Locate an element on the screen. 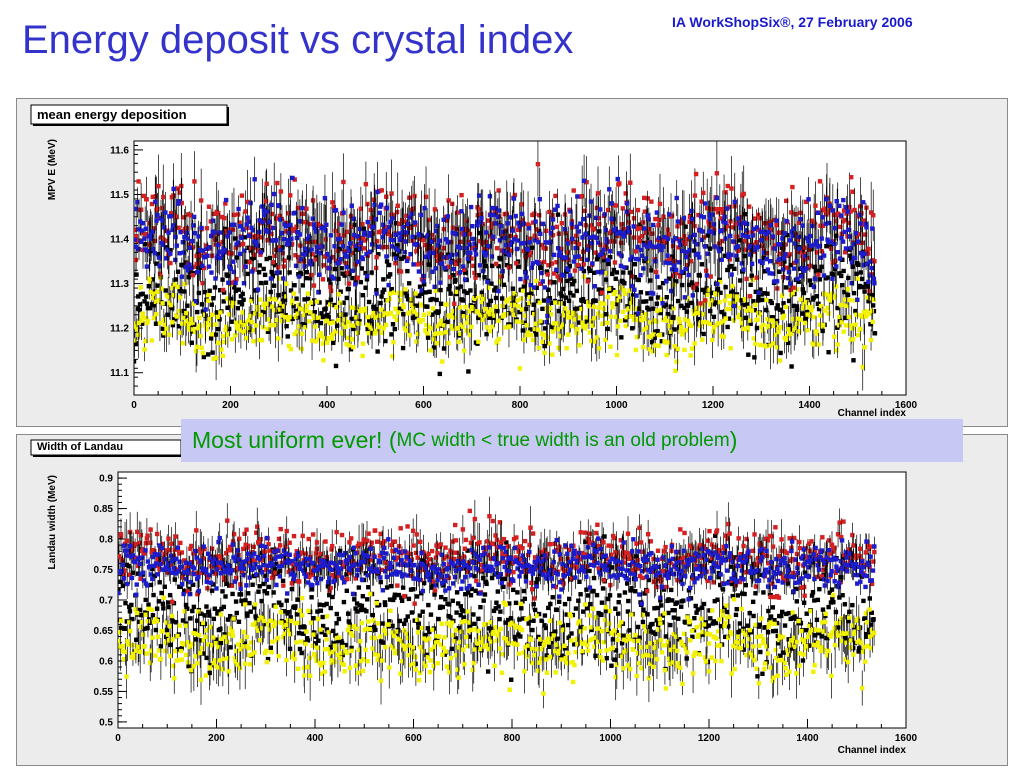  chart-title: mean energy deposition is located at coordinates (112, 114).